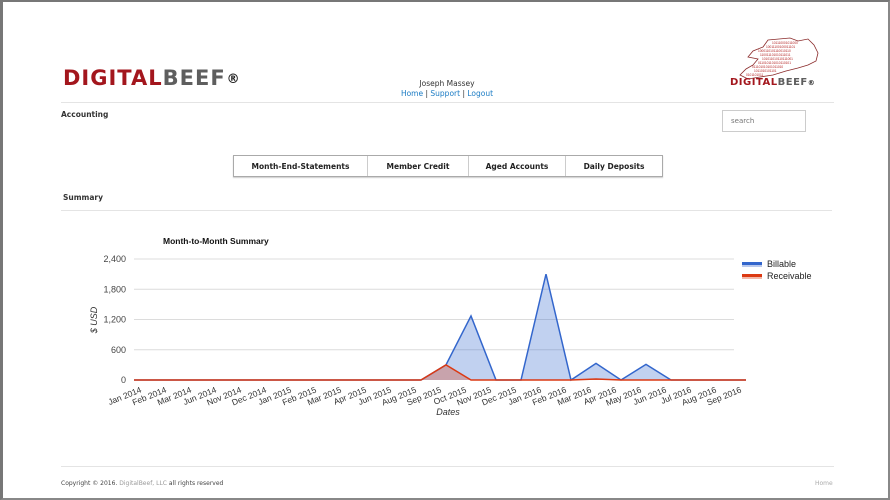 Image resolution: width=890 pixels, height=500 pixels. Describe the element at coordinates (447, 466) in the screenshot. I see `footer-divider` at that location.